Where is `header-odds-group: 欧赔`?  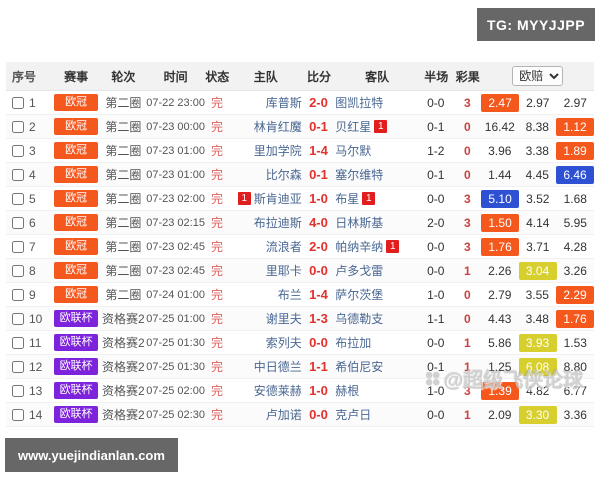
header-odds-group: 欧赔 is located at coordinates (538, 76).